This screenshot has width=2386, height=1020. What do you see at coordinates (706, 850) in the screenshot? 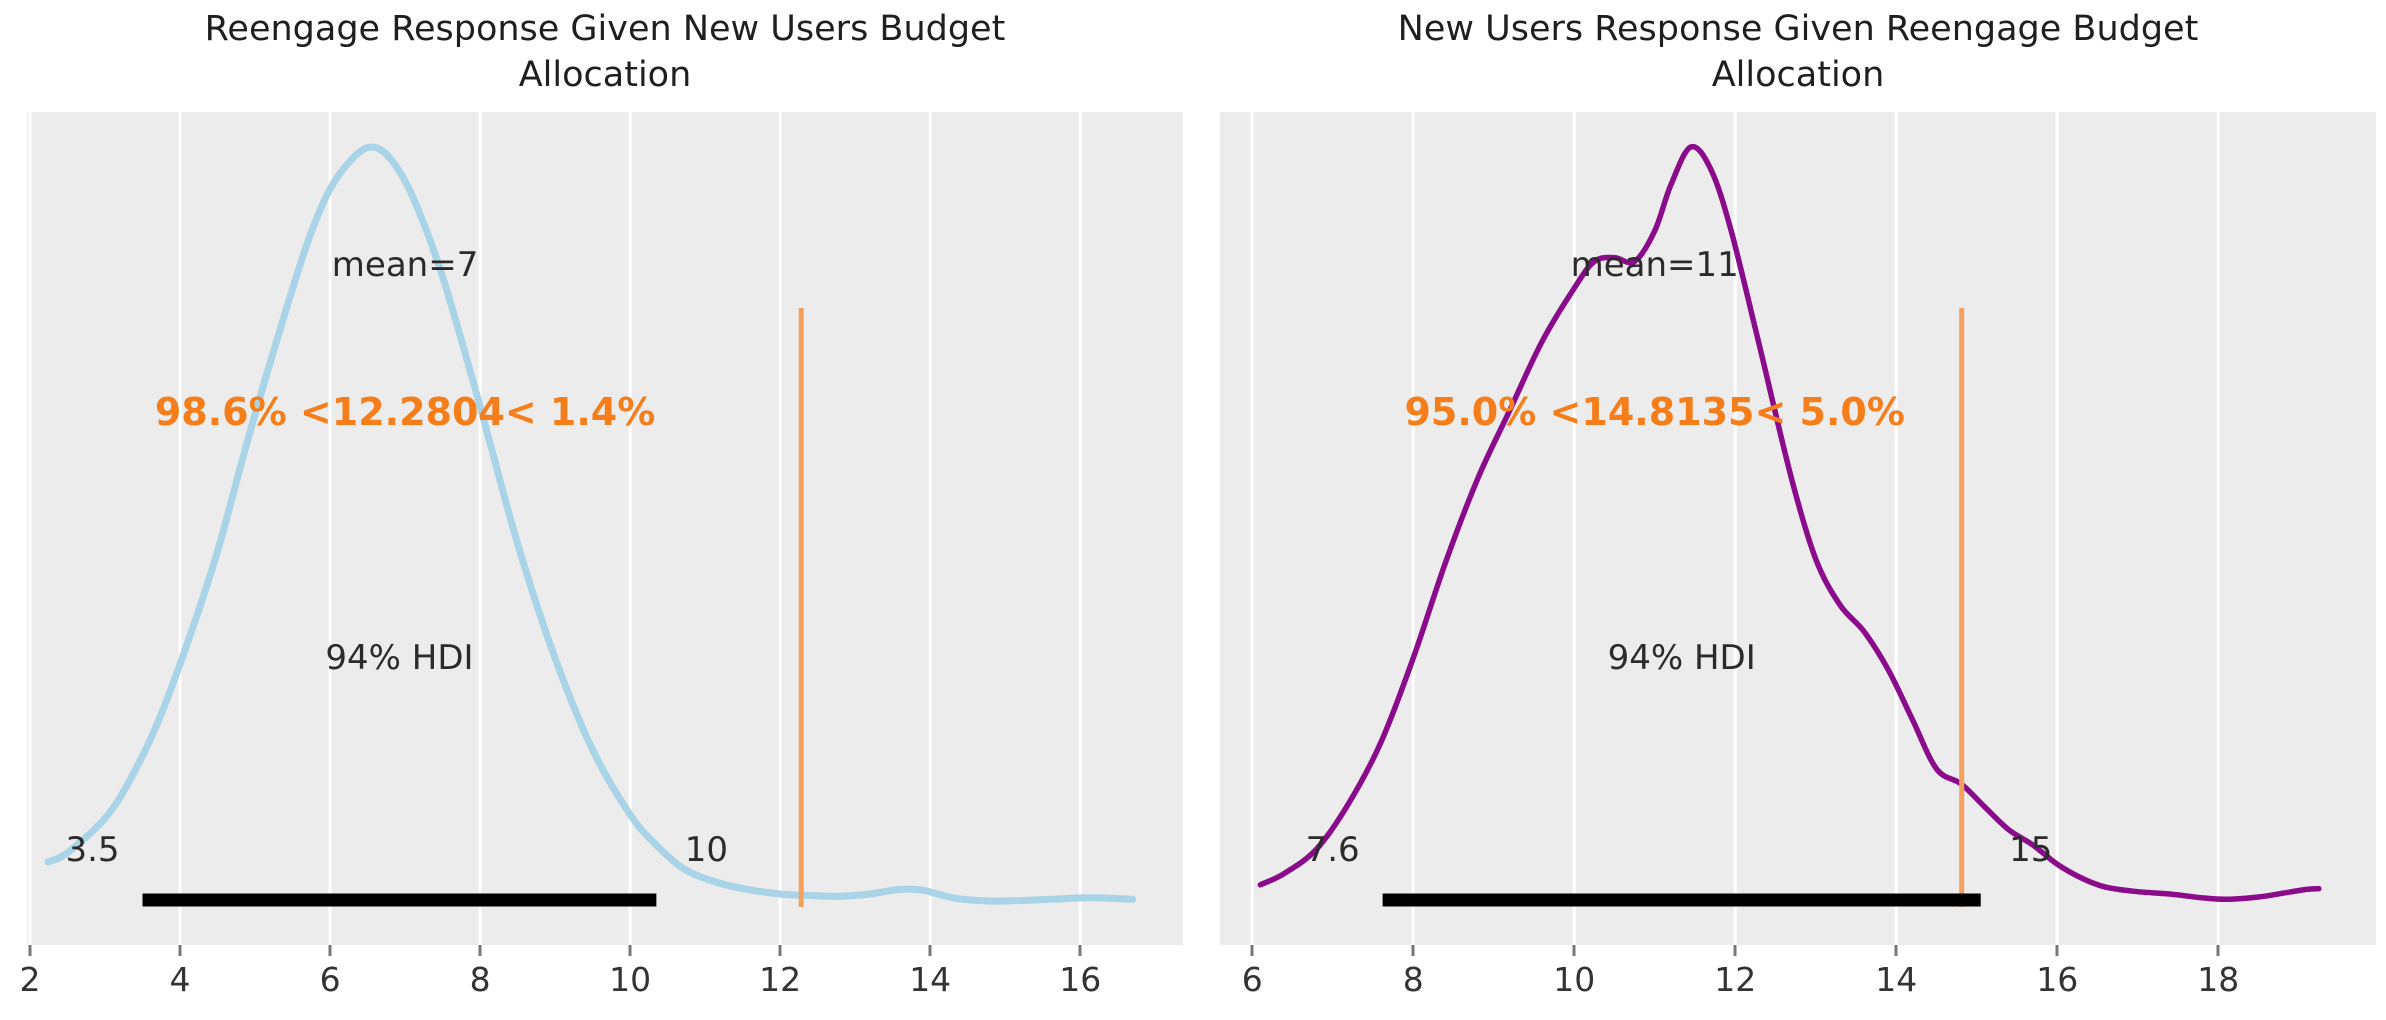
I see `hdi-upper-label: 10` at bounding box center [706, 850].